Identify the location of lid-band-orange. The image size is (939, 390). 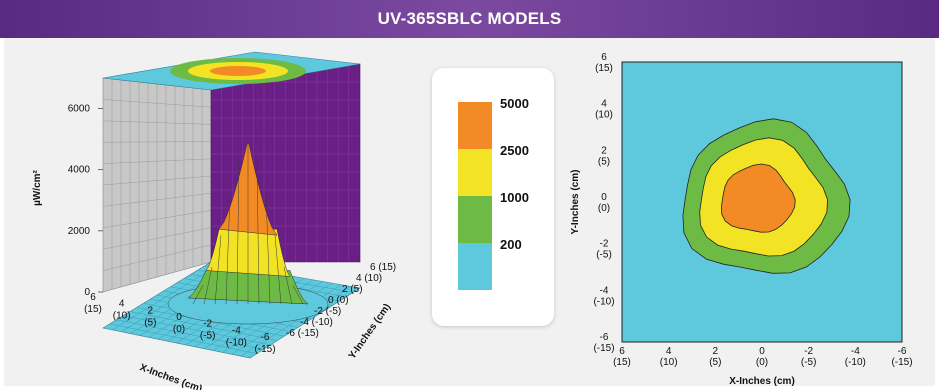
(238, 71).